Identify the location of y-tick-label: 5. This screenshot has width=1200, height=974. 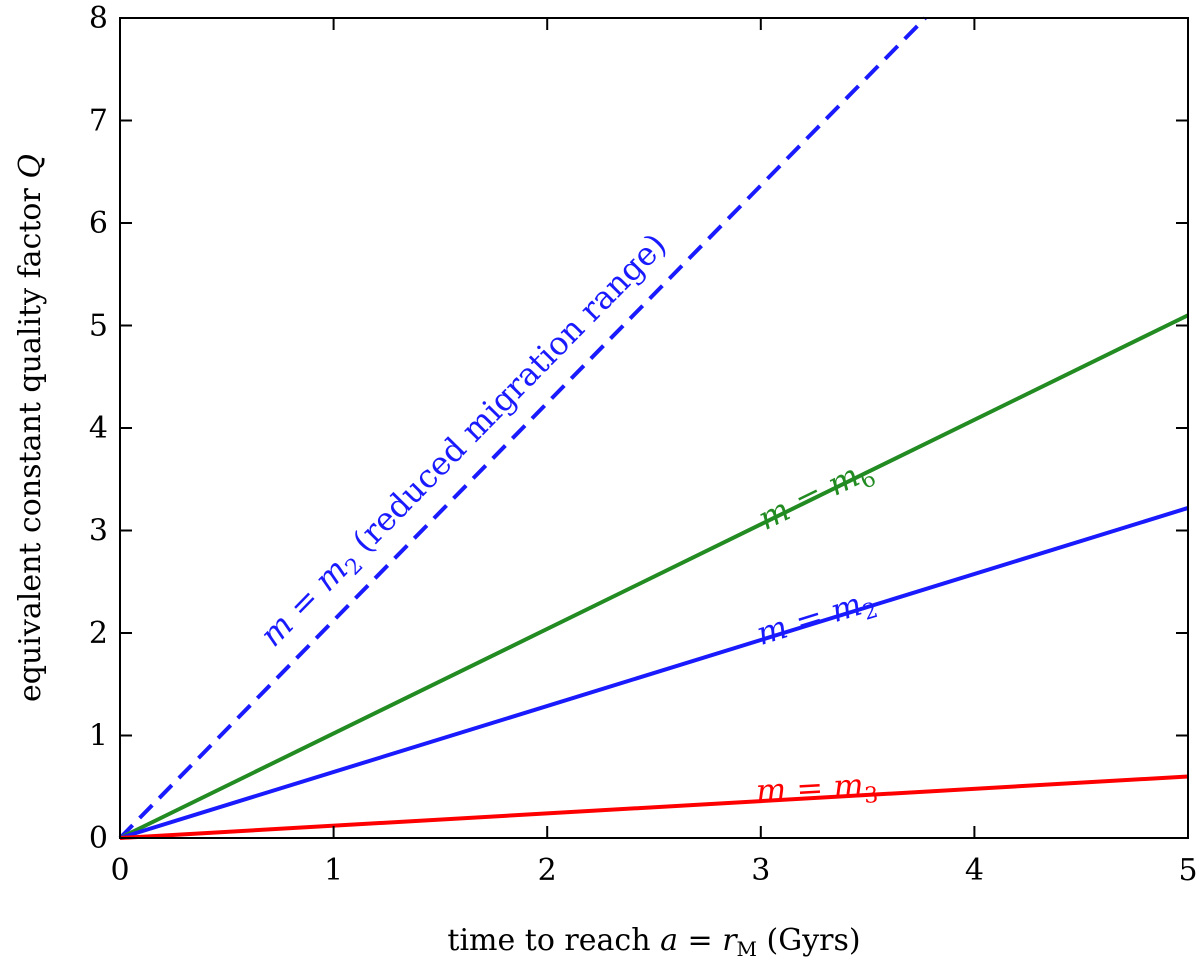
(98, 326).